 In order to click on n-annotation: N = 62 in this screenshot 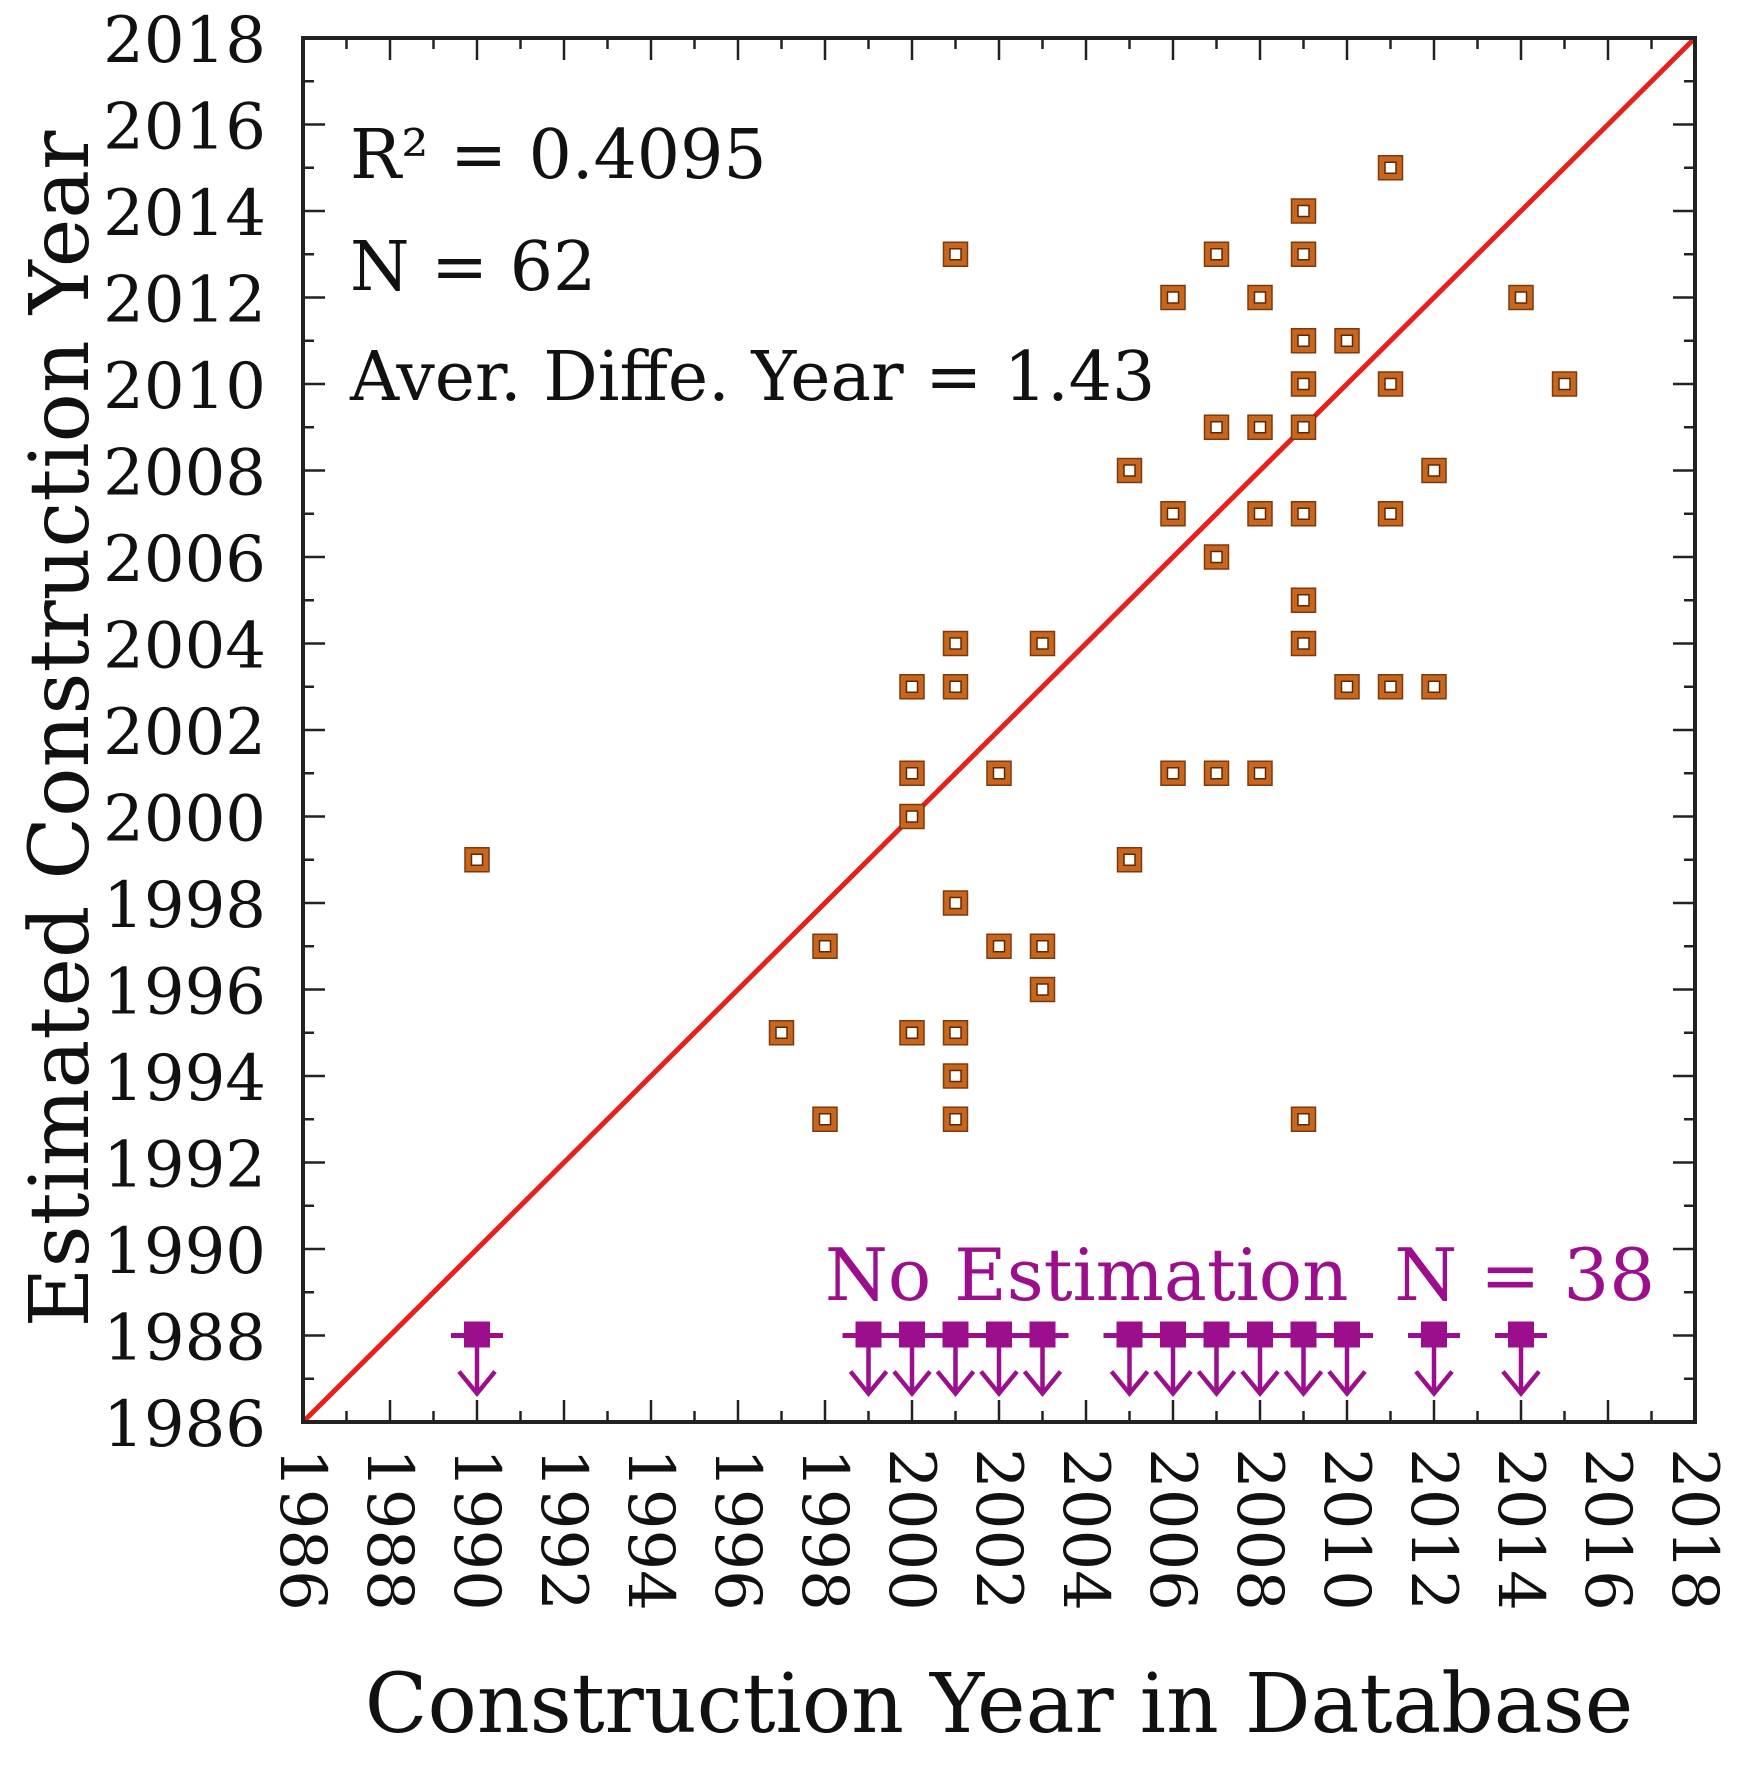, I will do `click(473, 267)`.